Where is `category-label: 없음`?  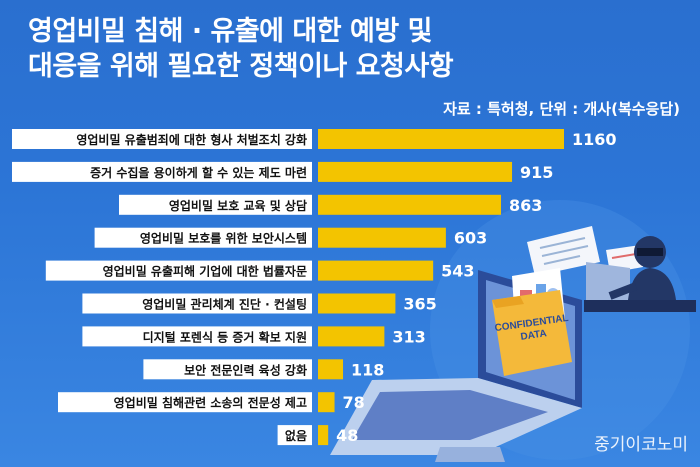 category-label: 없음 is located at coordinates (296, 435).